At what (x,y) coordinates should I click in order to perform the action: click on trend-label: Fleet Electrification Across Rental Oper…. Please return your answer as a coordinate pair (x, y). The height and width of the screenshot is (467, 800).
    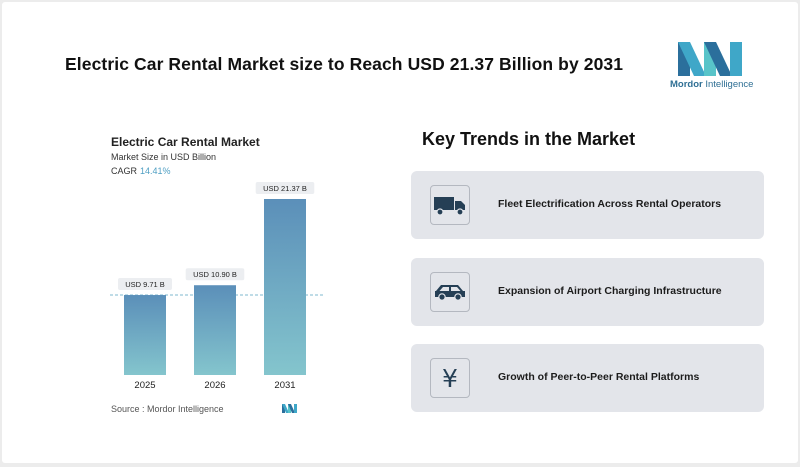
    Looking at the image, I should click on (610, 204).